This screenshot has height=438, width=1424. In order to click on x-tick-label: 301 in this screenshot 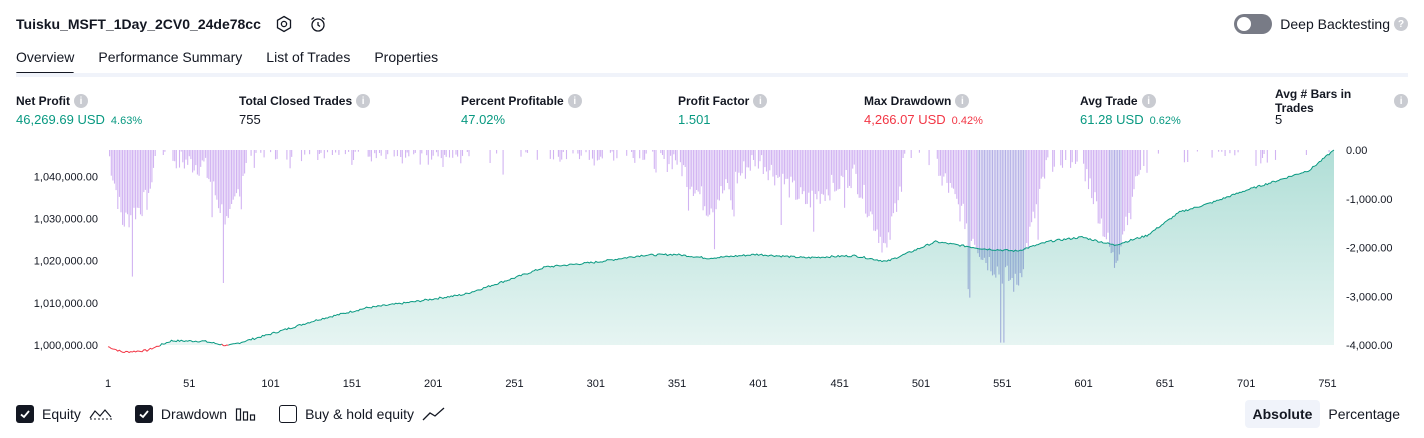, I will do `click(596, 384)`.